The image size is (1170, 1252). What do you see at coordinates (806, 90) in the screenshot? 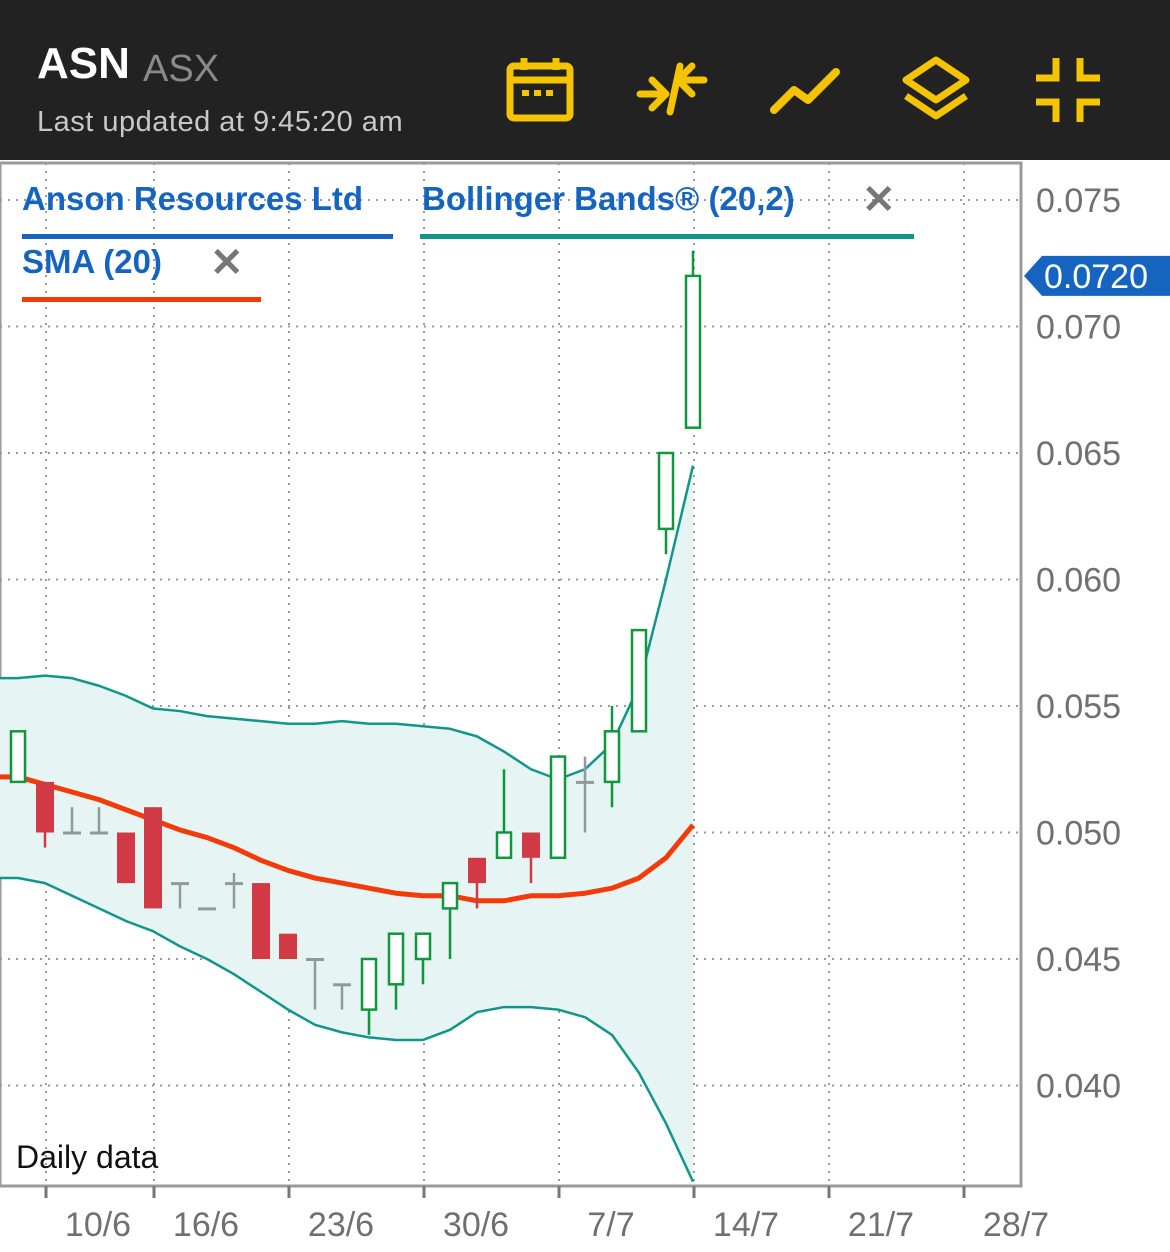
I see `line-chart-icon` at bounding box center [806, 90].